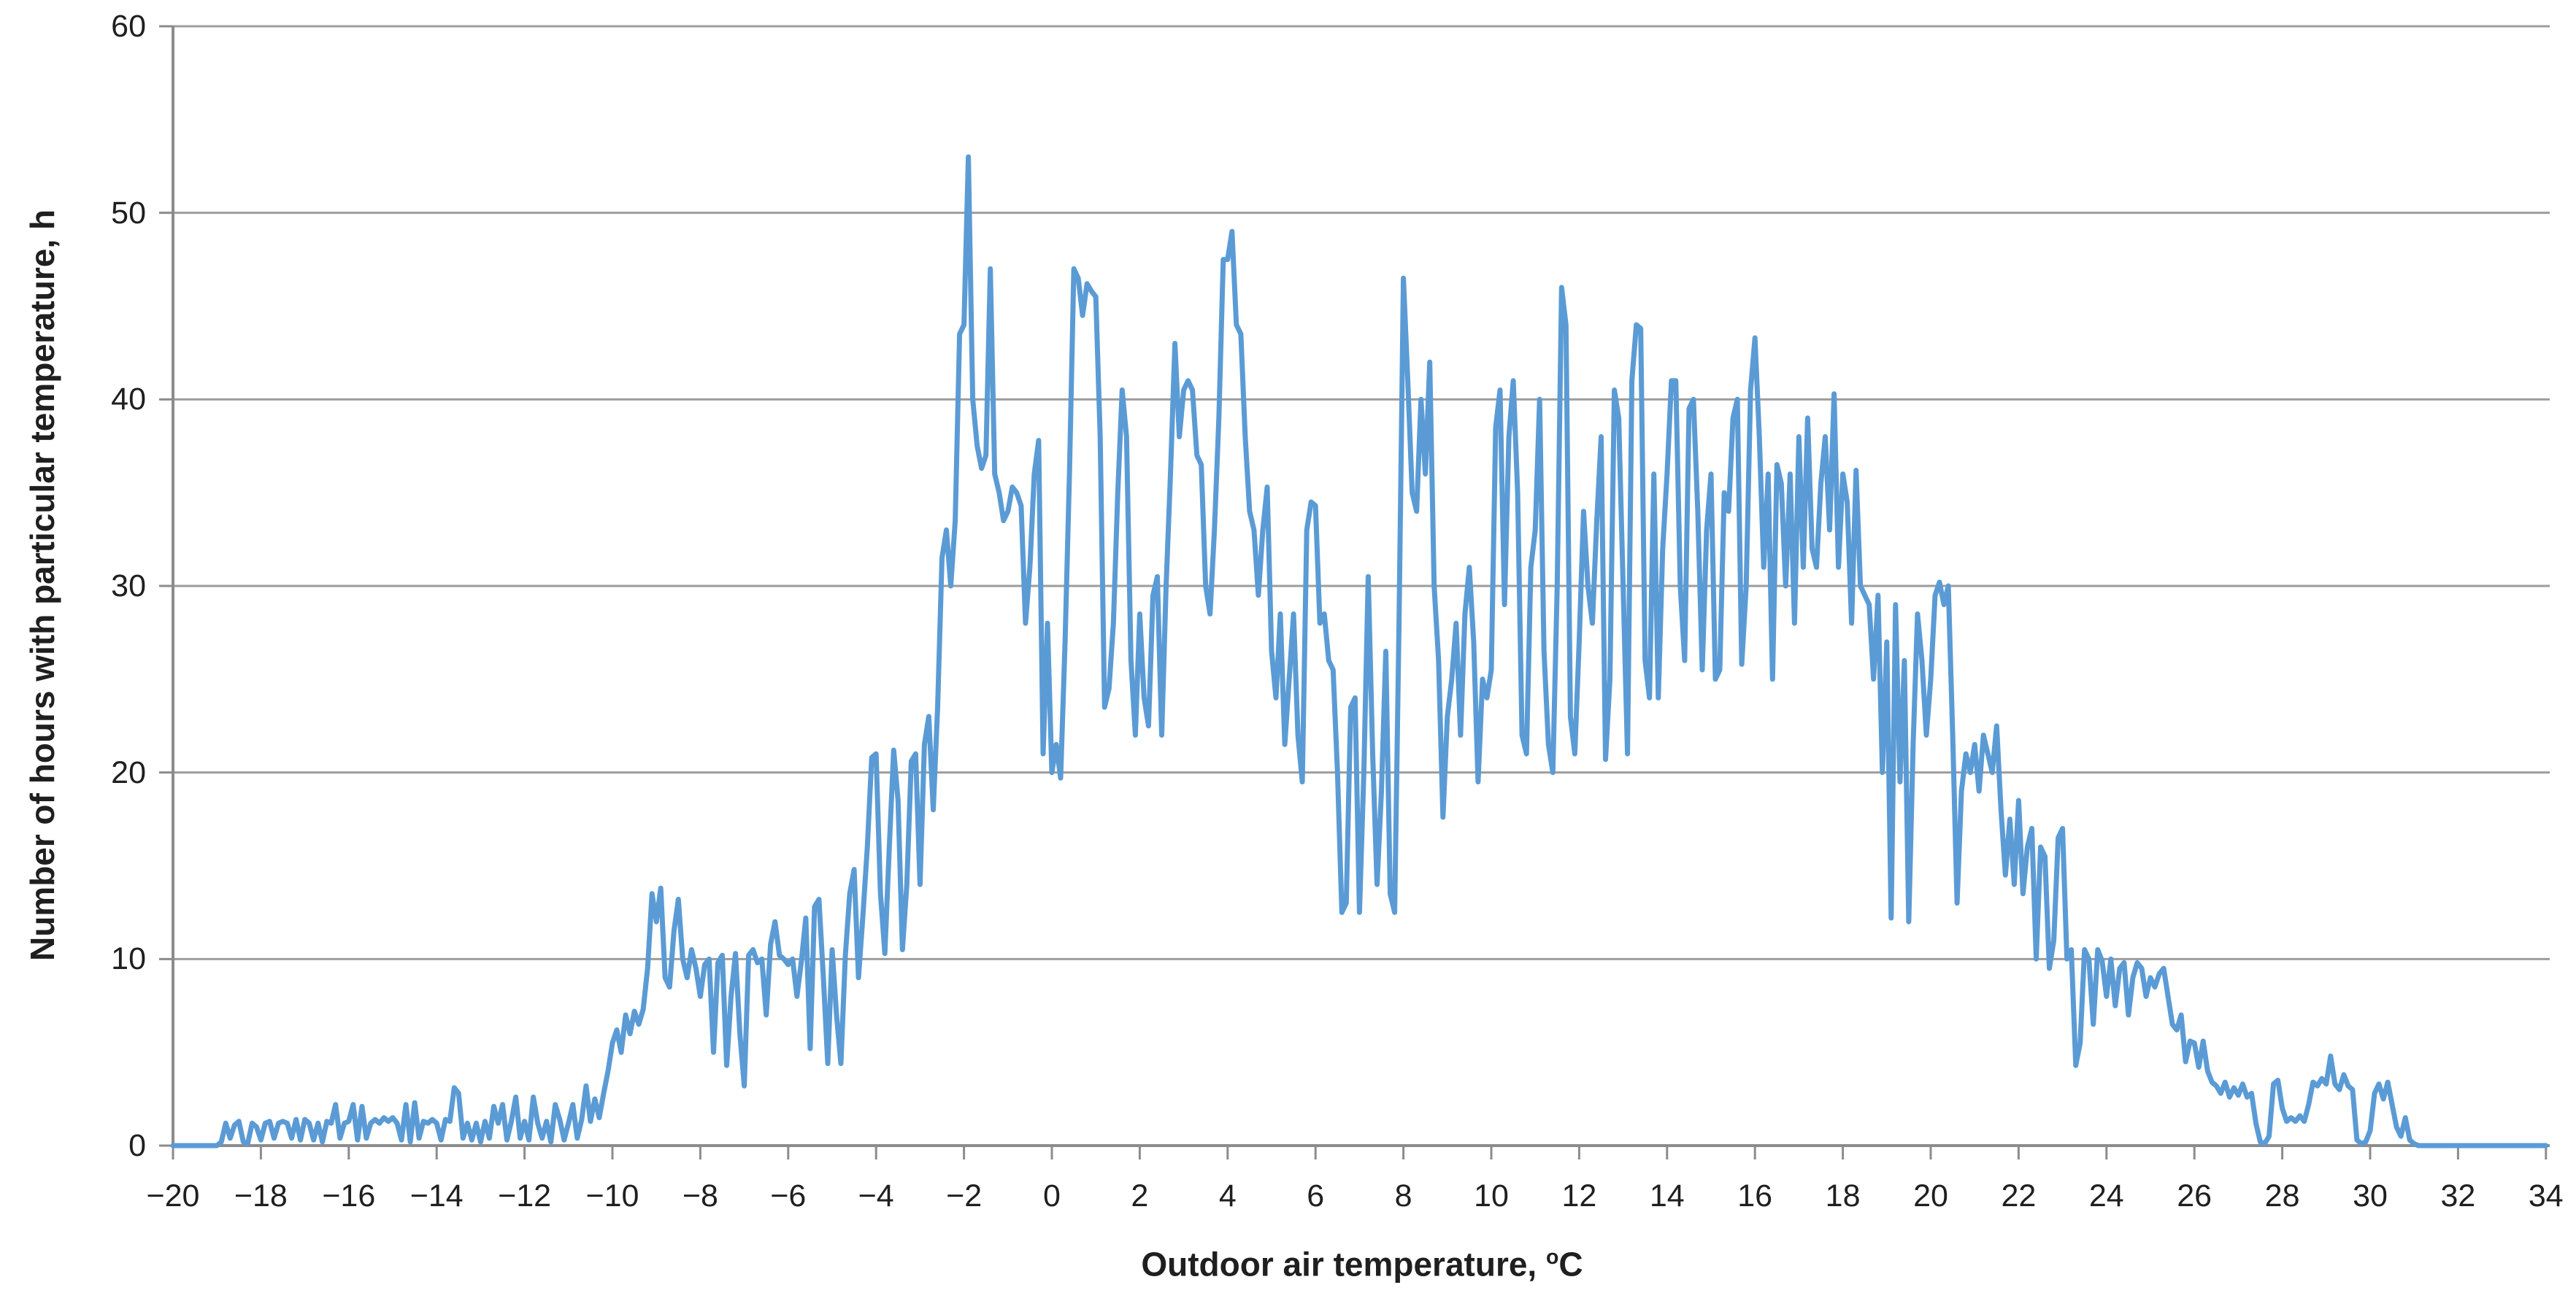 This screenshot has width=2576, height=1293. I want to click on x-tick-label-2: 2, so click(1140, 1195).